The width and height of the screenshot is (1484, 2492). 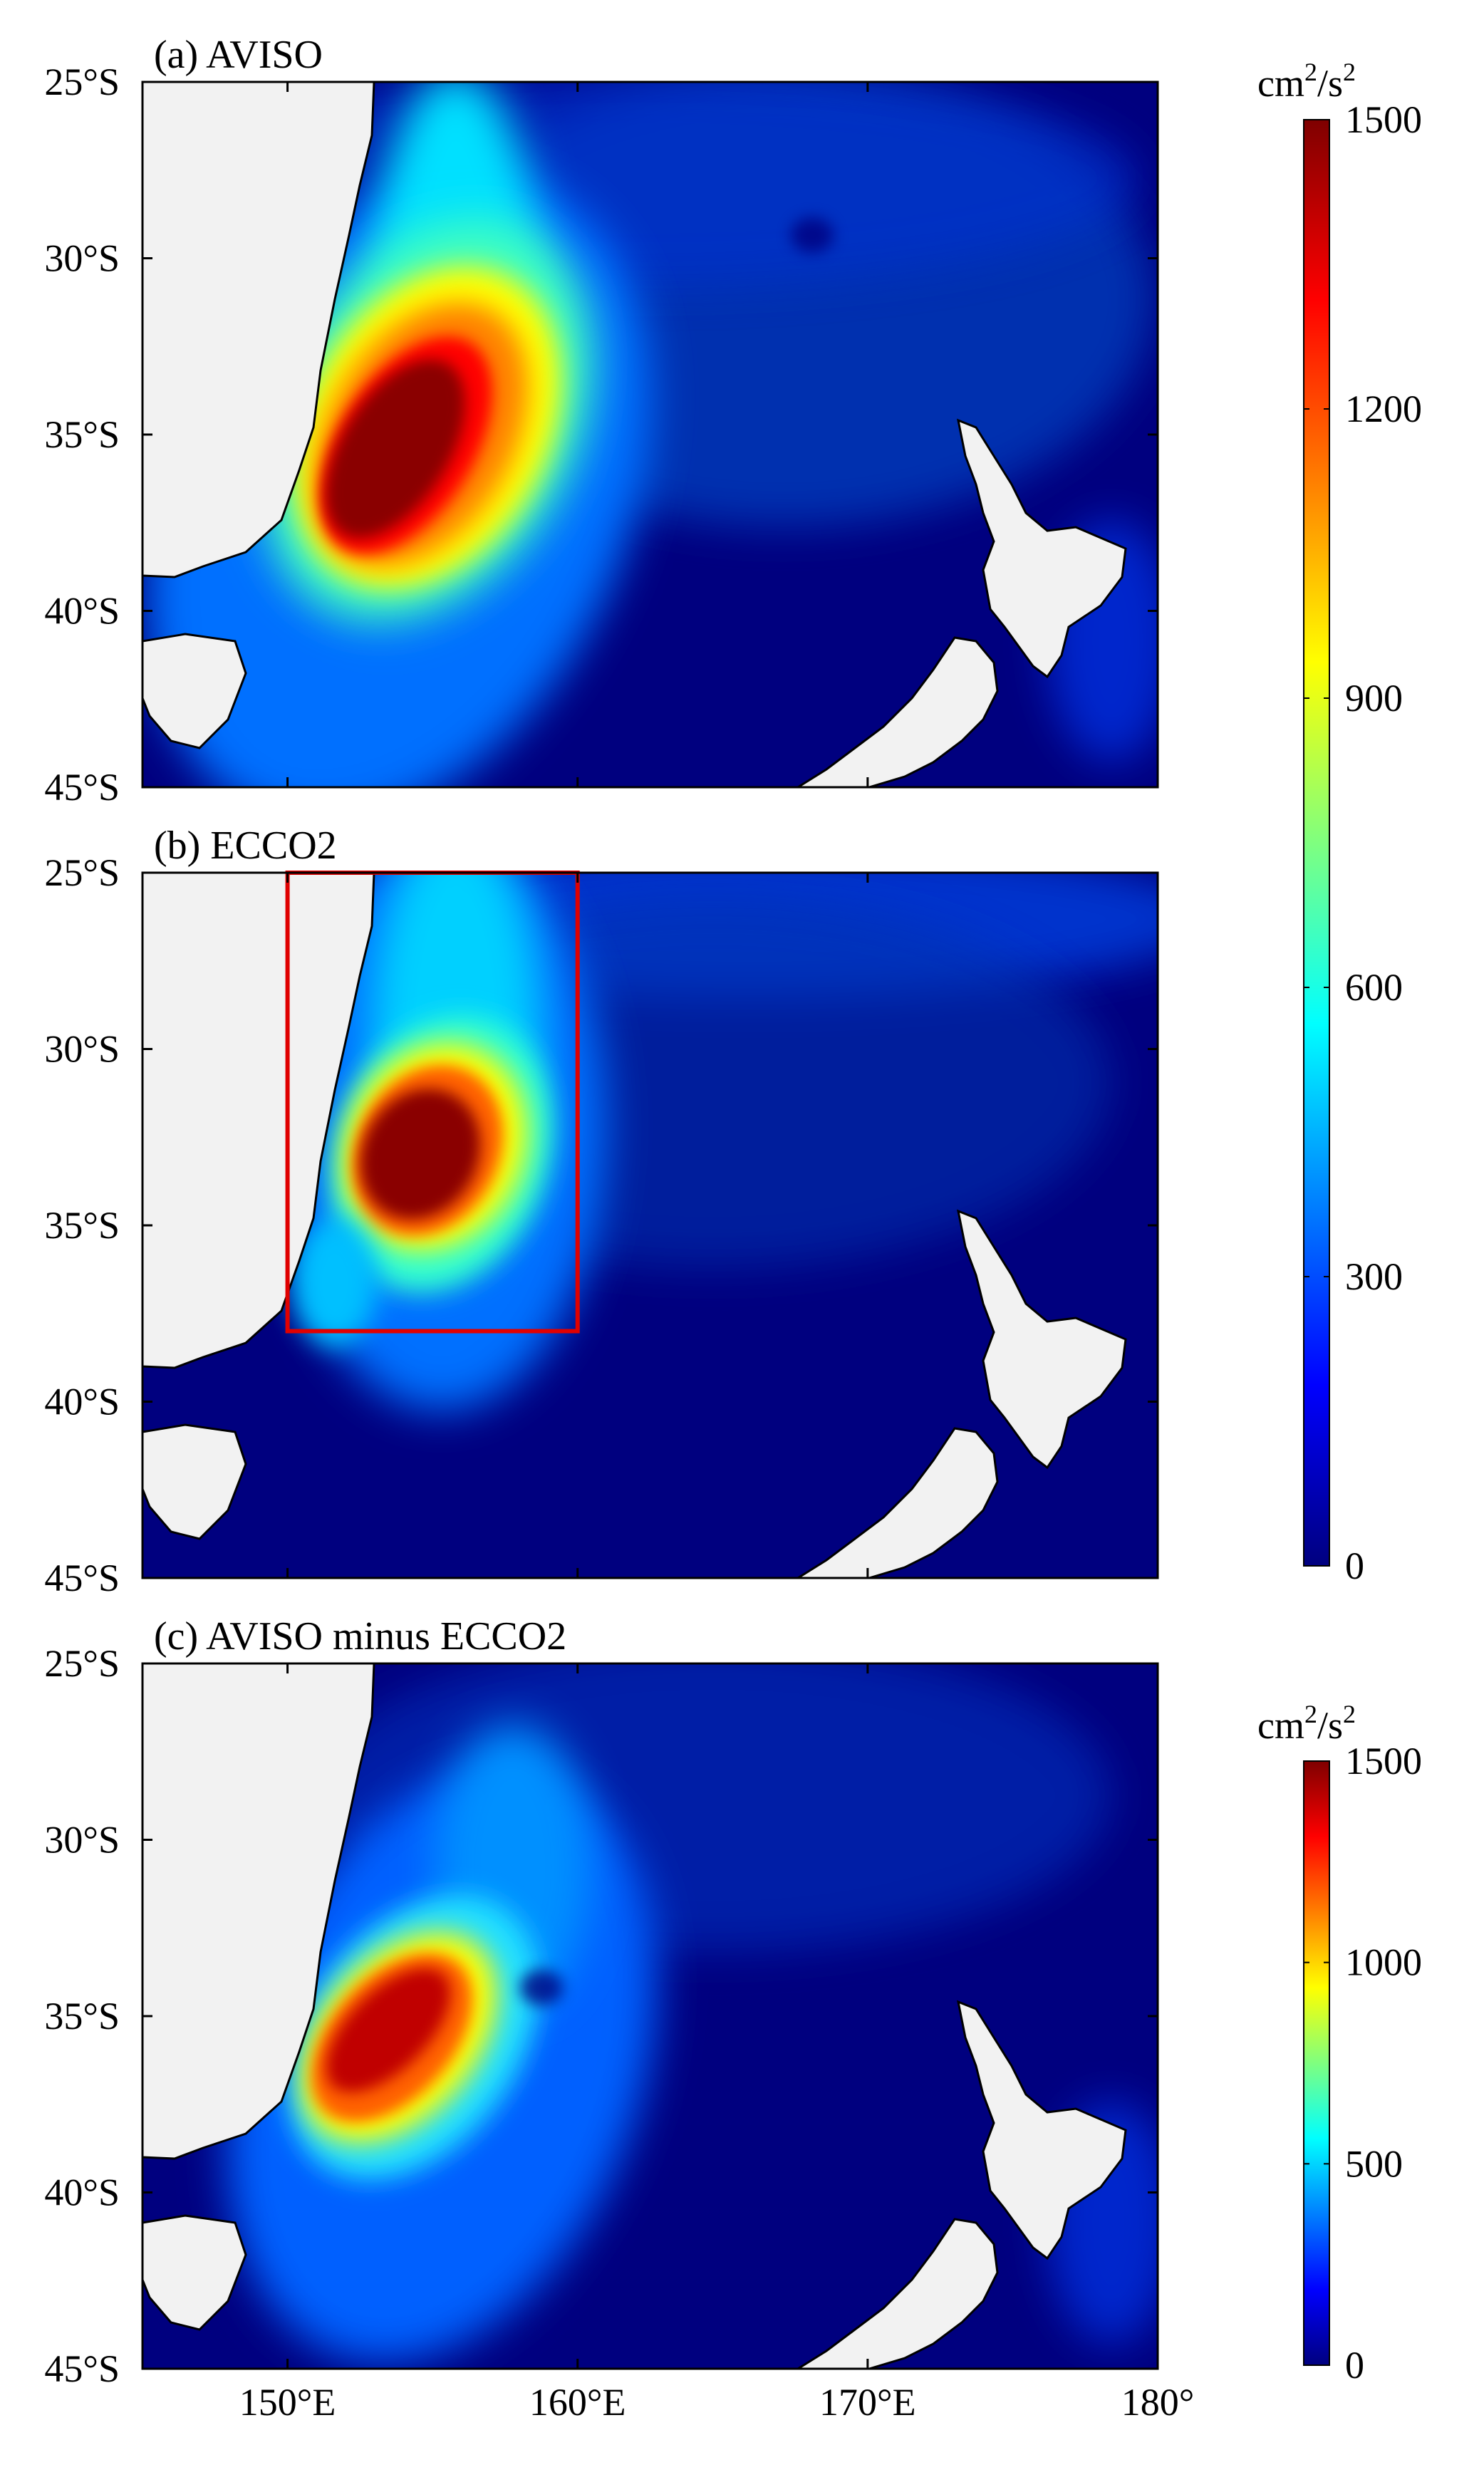 What do you see at coordinates (867, 2402) in the screenshot?
I see `x-tick-label: 170°E` at bounding box center [867, 2402].